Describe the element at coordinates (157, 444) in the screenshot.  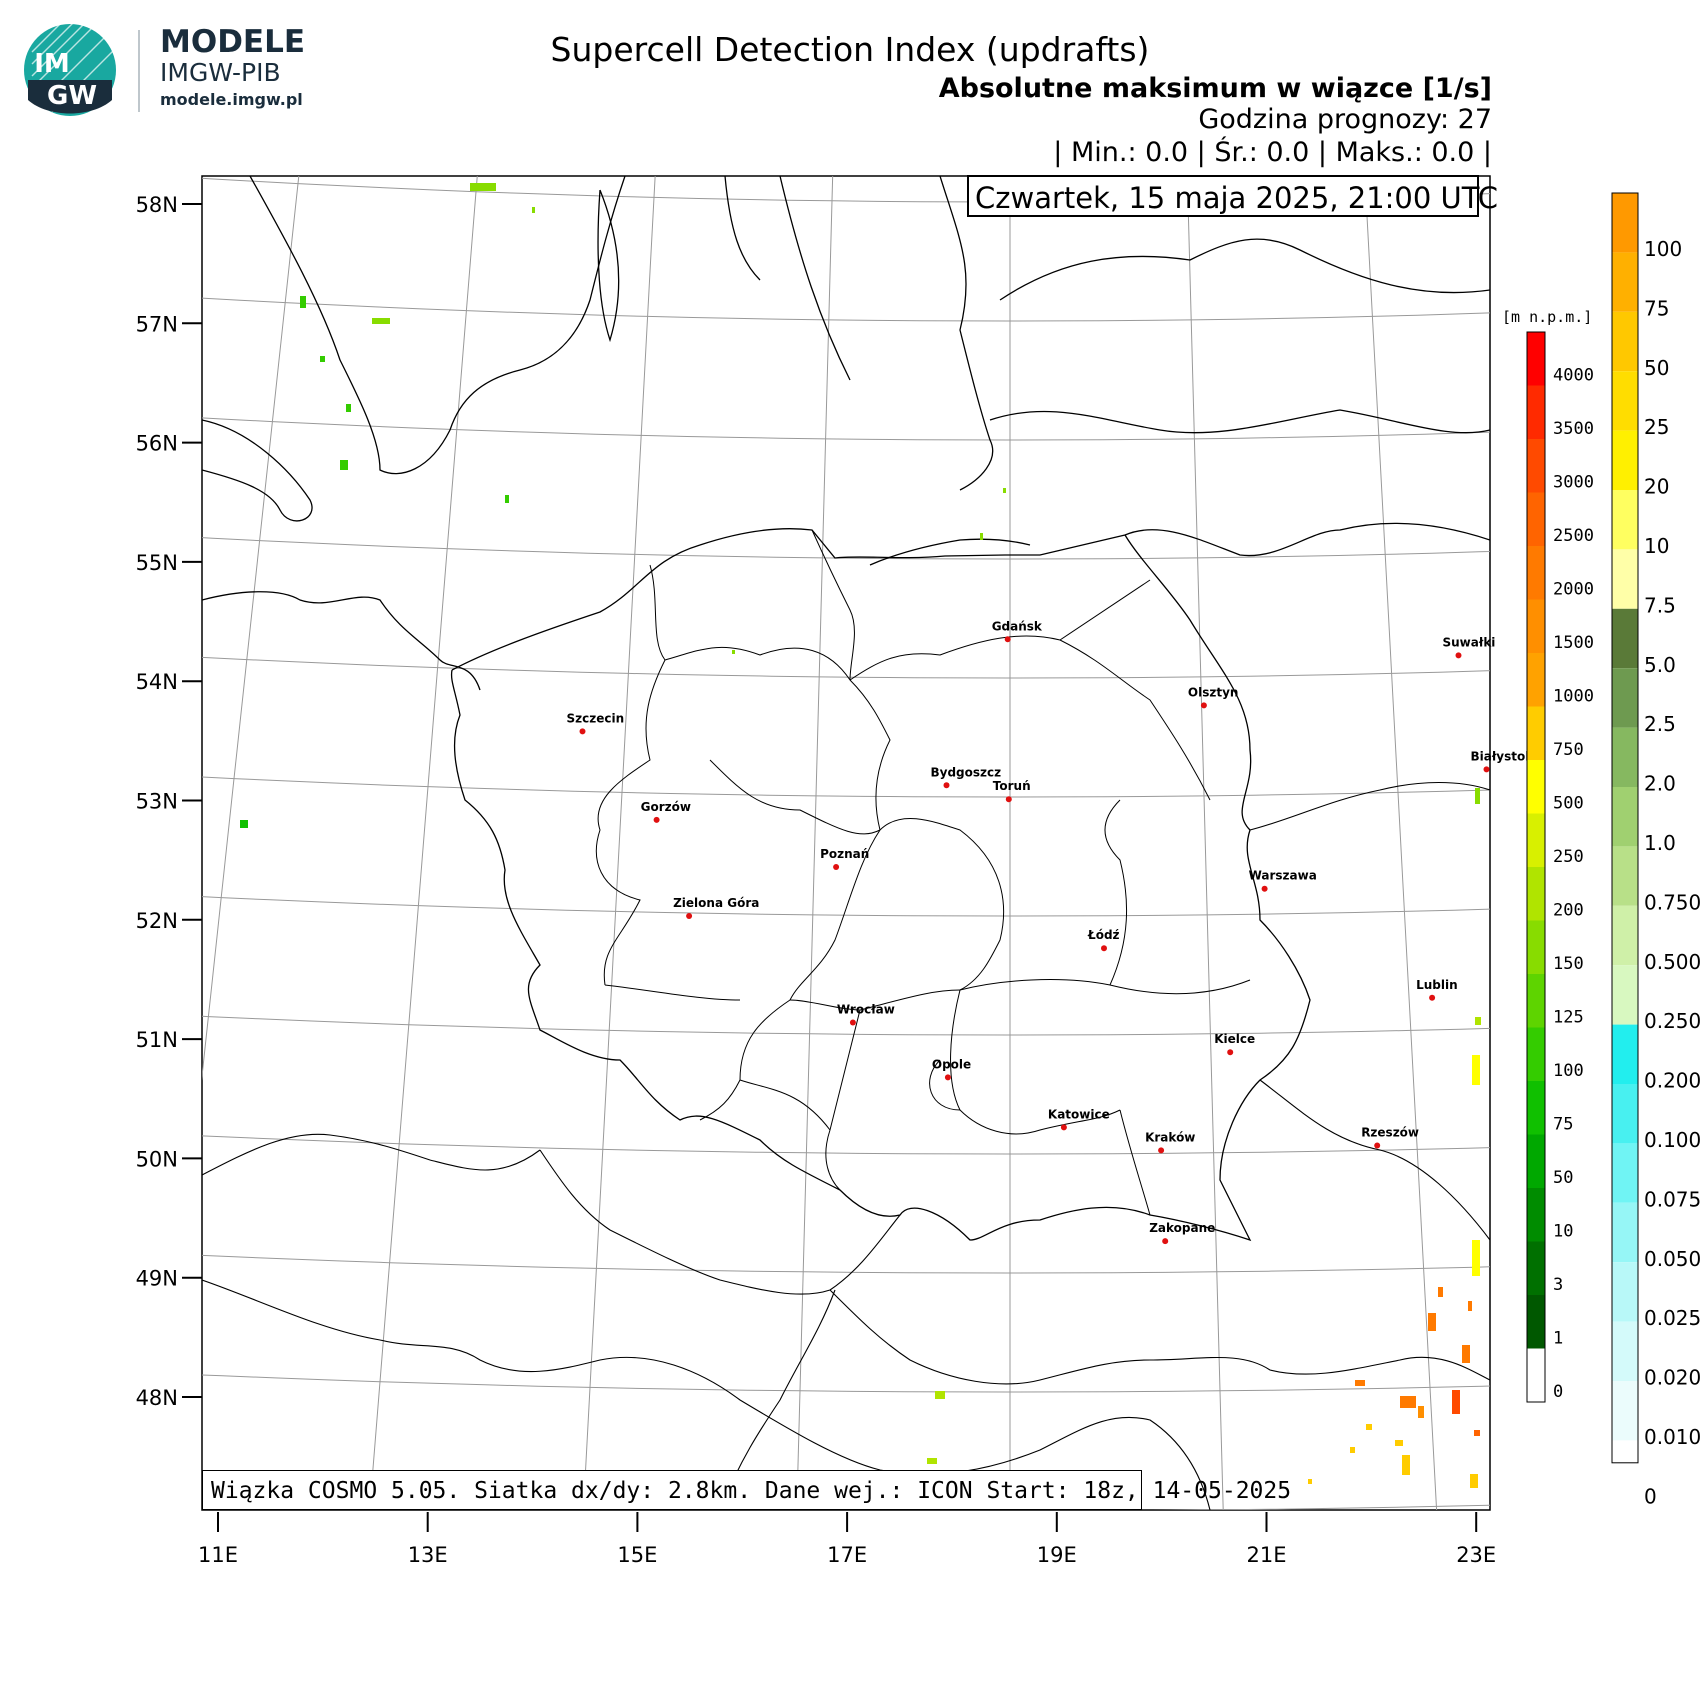
I see `lat-label: 56N` at that location.